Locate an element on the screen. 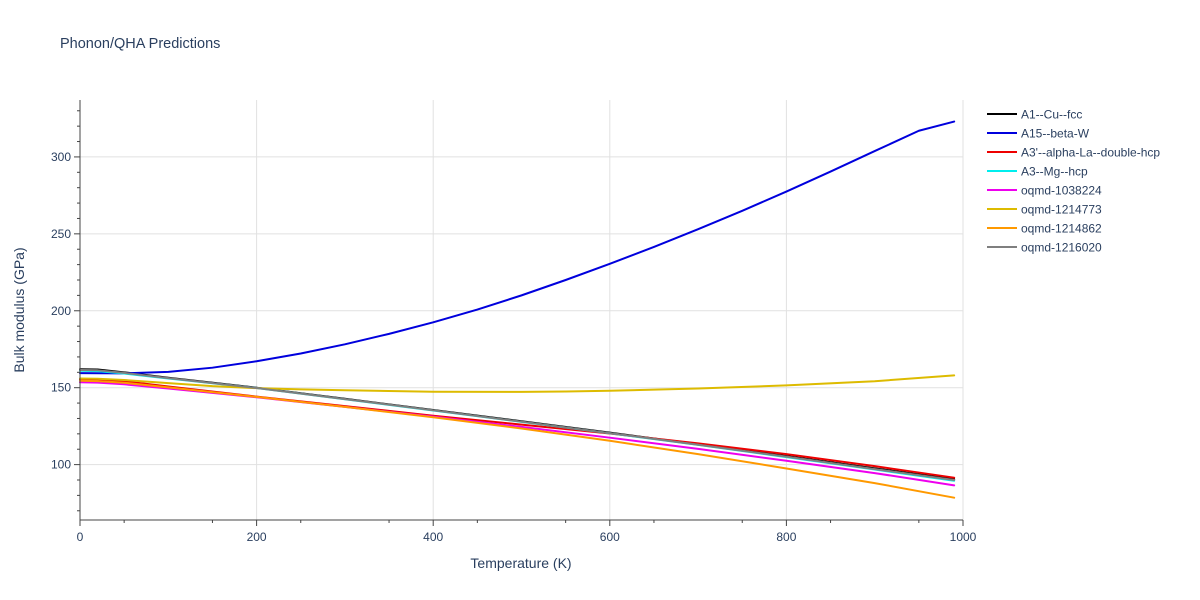  legend-label: A3'--alpha-La--double-hcp is located at coordinates (1090, 153).